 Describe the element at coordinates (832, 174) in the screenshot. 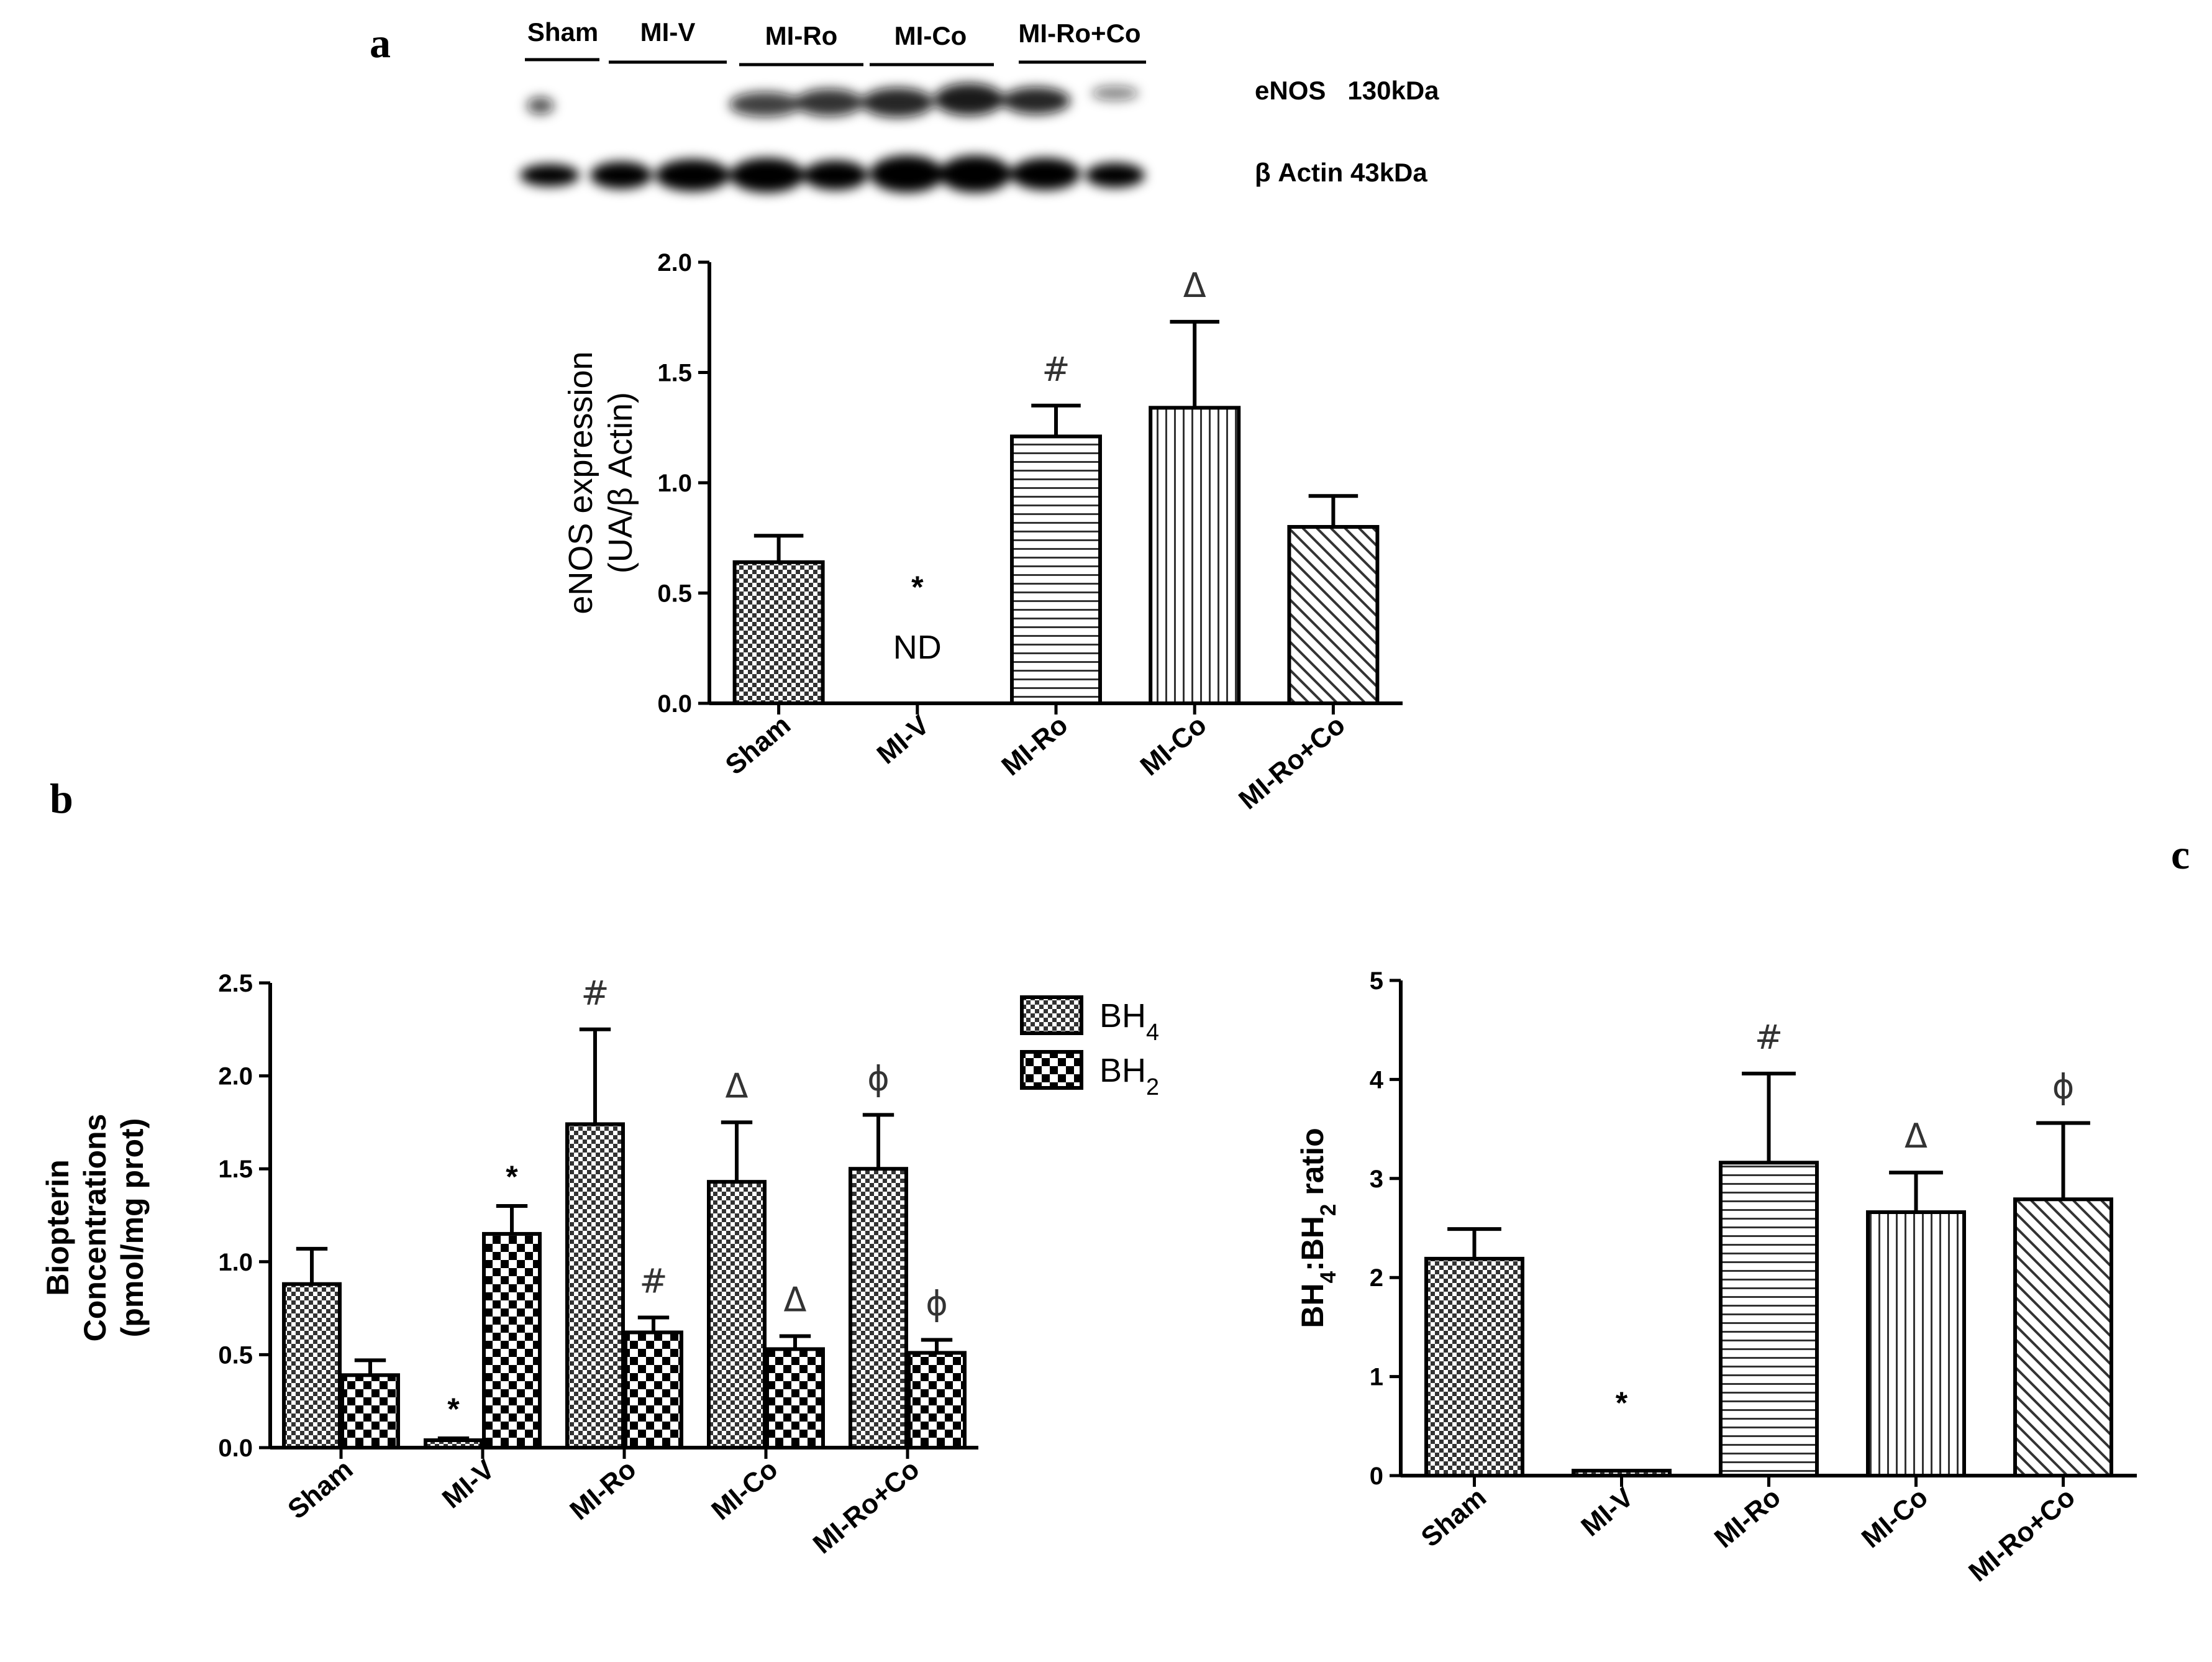

I see `blot-band-actin` at that location.